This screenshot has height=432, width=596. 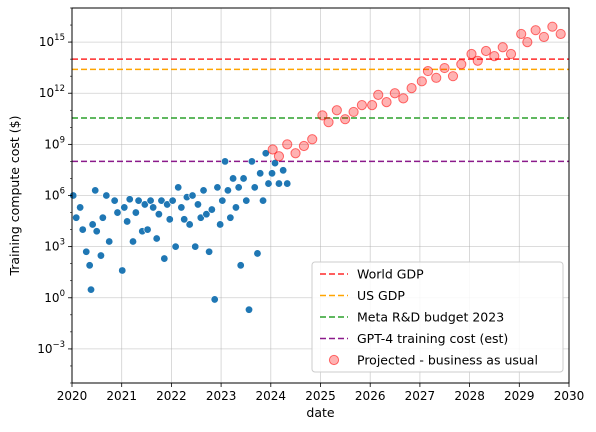 What do you see at coordinates (62, 243) in the screenshot?
I see `y-tick-exponent: 3` at bounding box center [62, 243].